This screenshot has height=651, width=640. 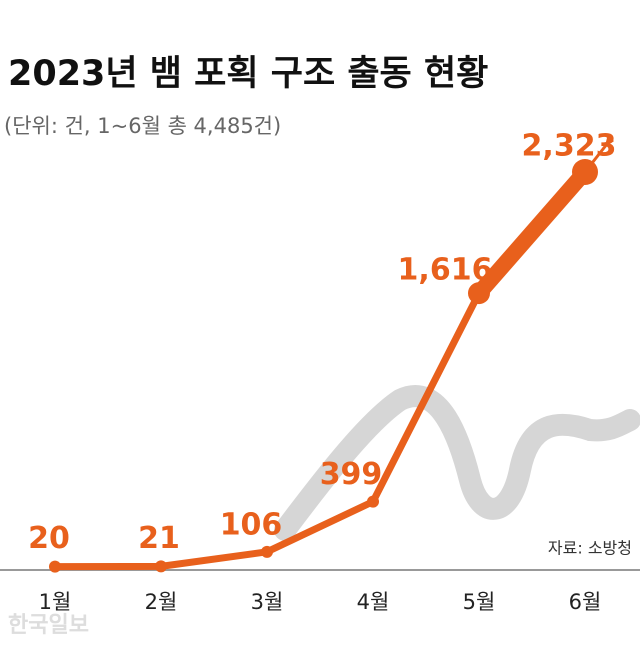 I want to click on value-label: 399, so click(x=351, y=474).